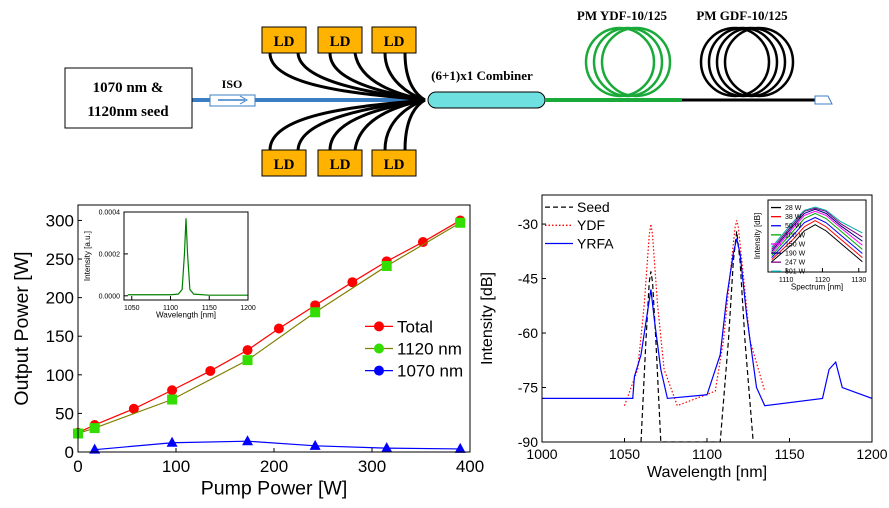 This screenshot has width=889, height=508. I want to click on legend-label: 100 W, so click(795, 235).